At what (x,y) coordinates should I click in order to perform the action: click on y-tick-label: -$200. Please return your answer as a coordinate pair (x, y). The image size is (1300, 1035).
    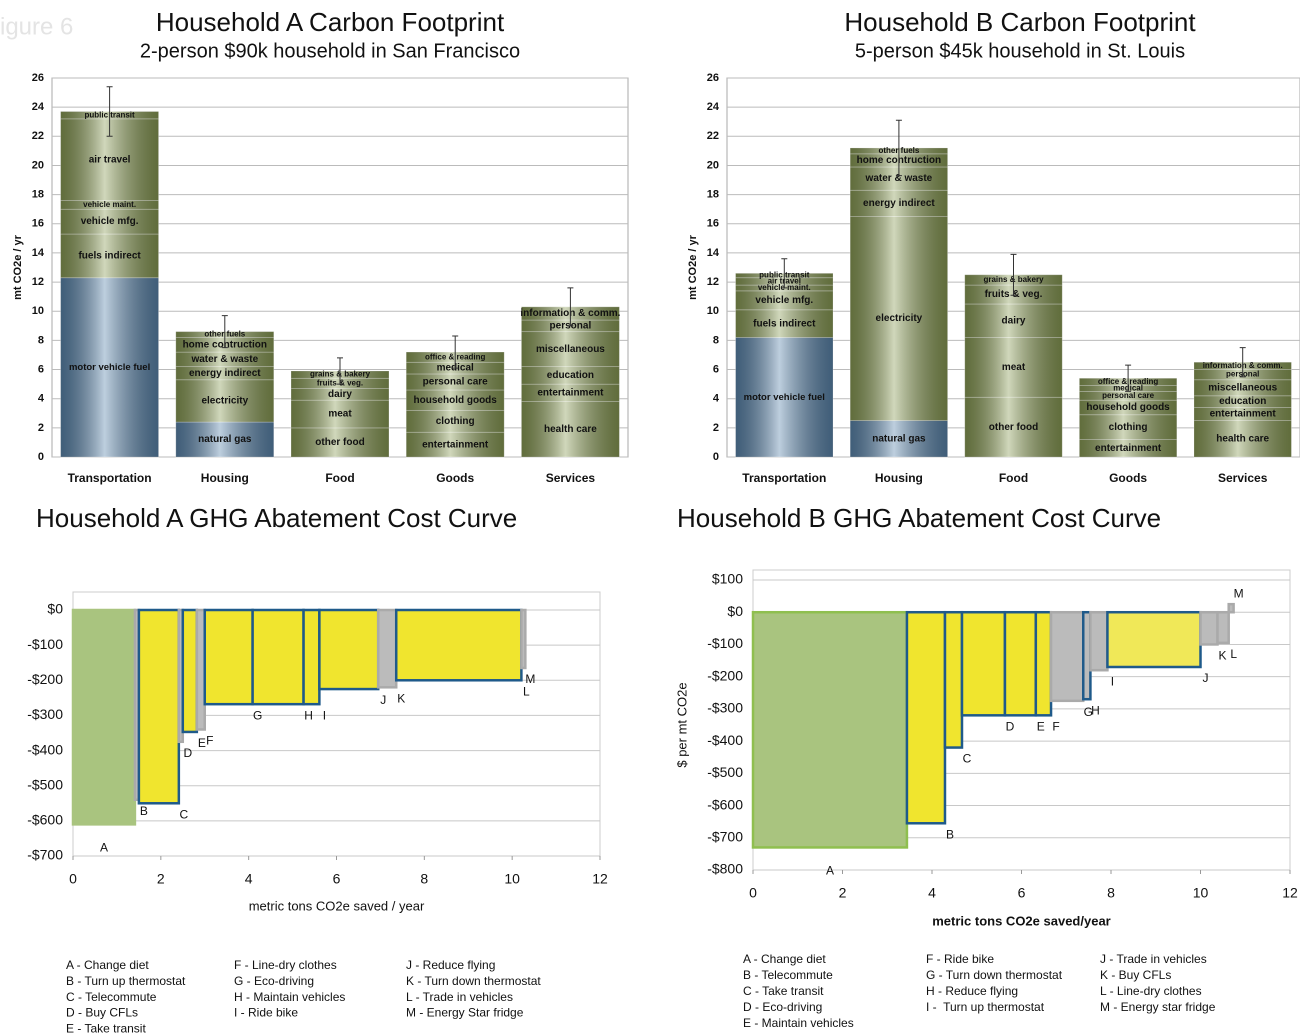
    Looking at the image, I should click on (725, 675).